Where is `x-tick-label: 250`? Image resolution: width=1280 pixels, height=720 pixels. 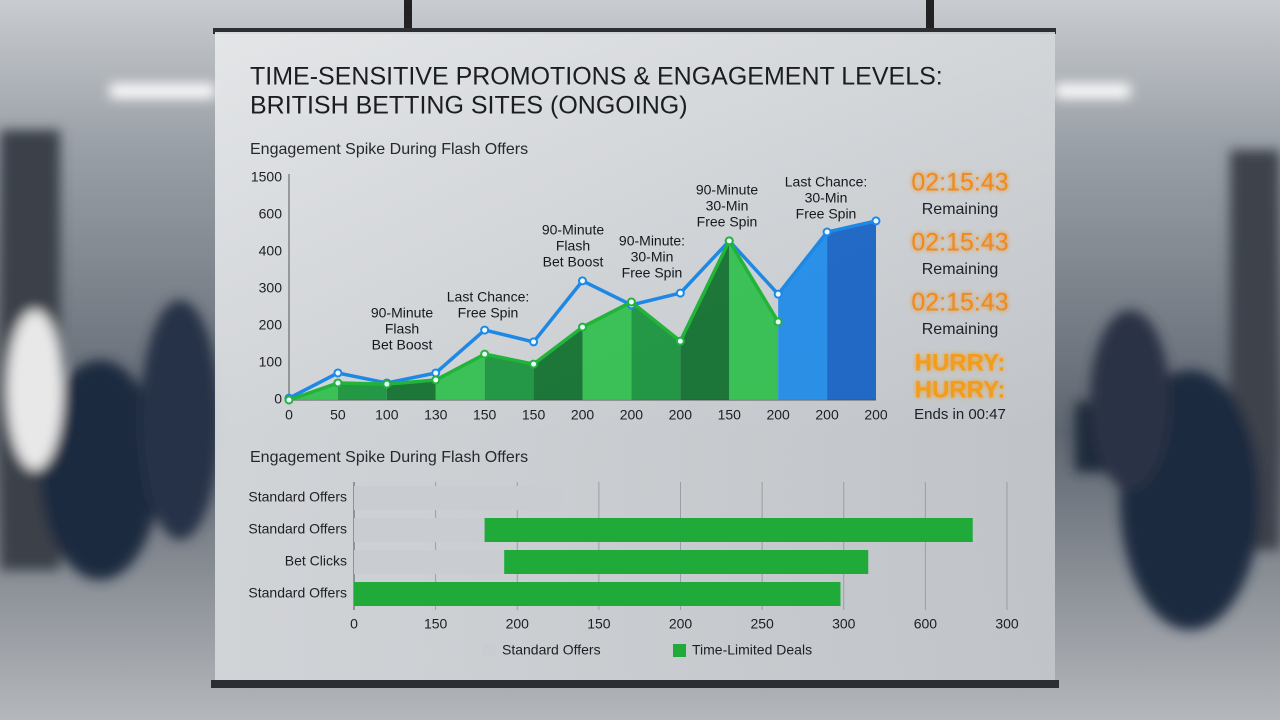
x-tick-label: 250 is located at coordinates (762, 624).